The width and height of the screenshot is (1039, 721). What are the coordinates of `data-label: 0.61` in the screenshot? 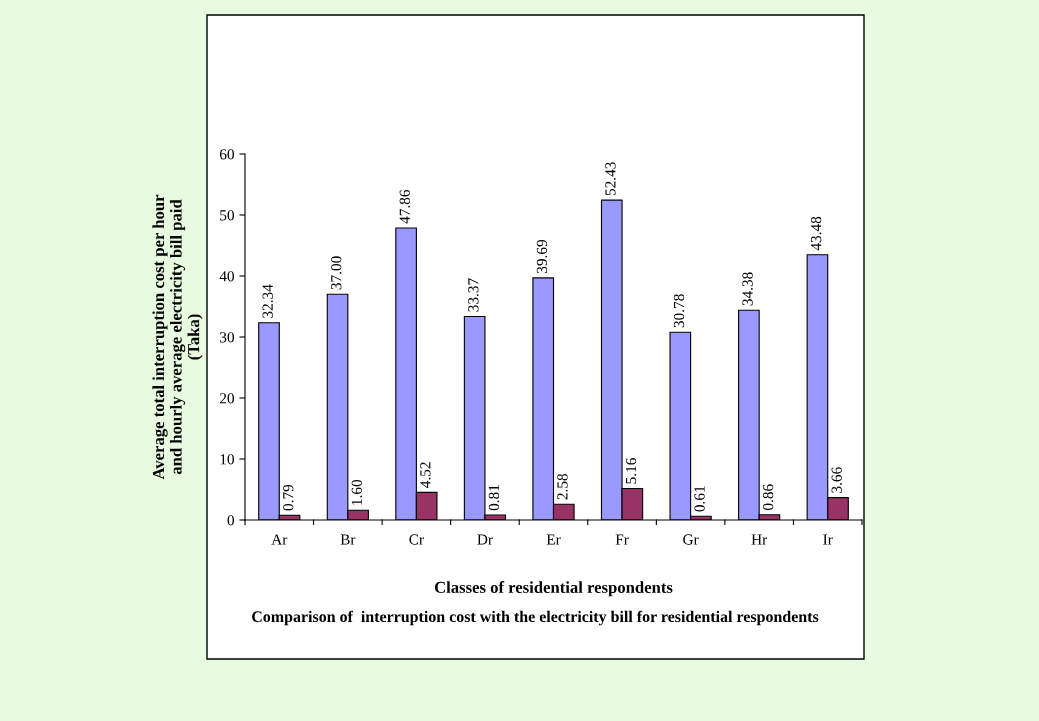 It's located at (699, 499).